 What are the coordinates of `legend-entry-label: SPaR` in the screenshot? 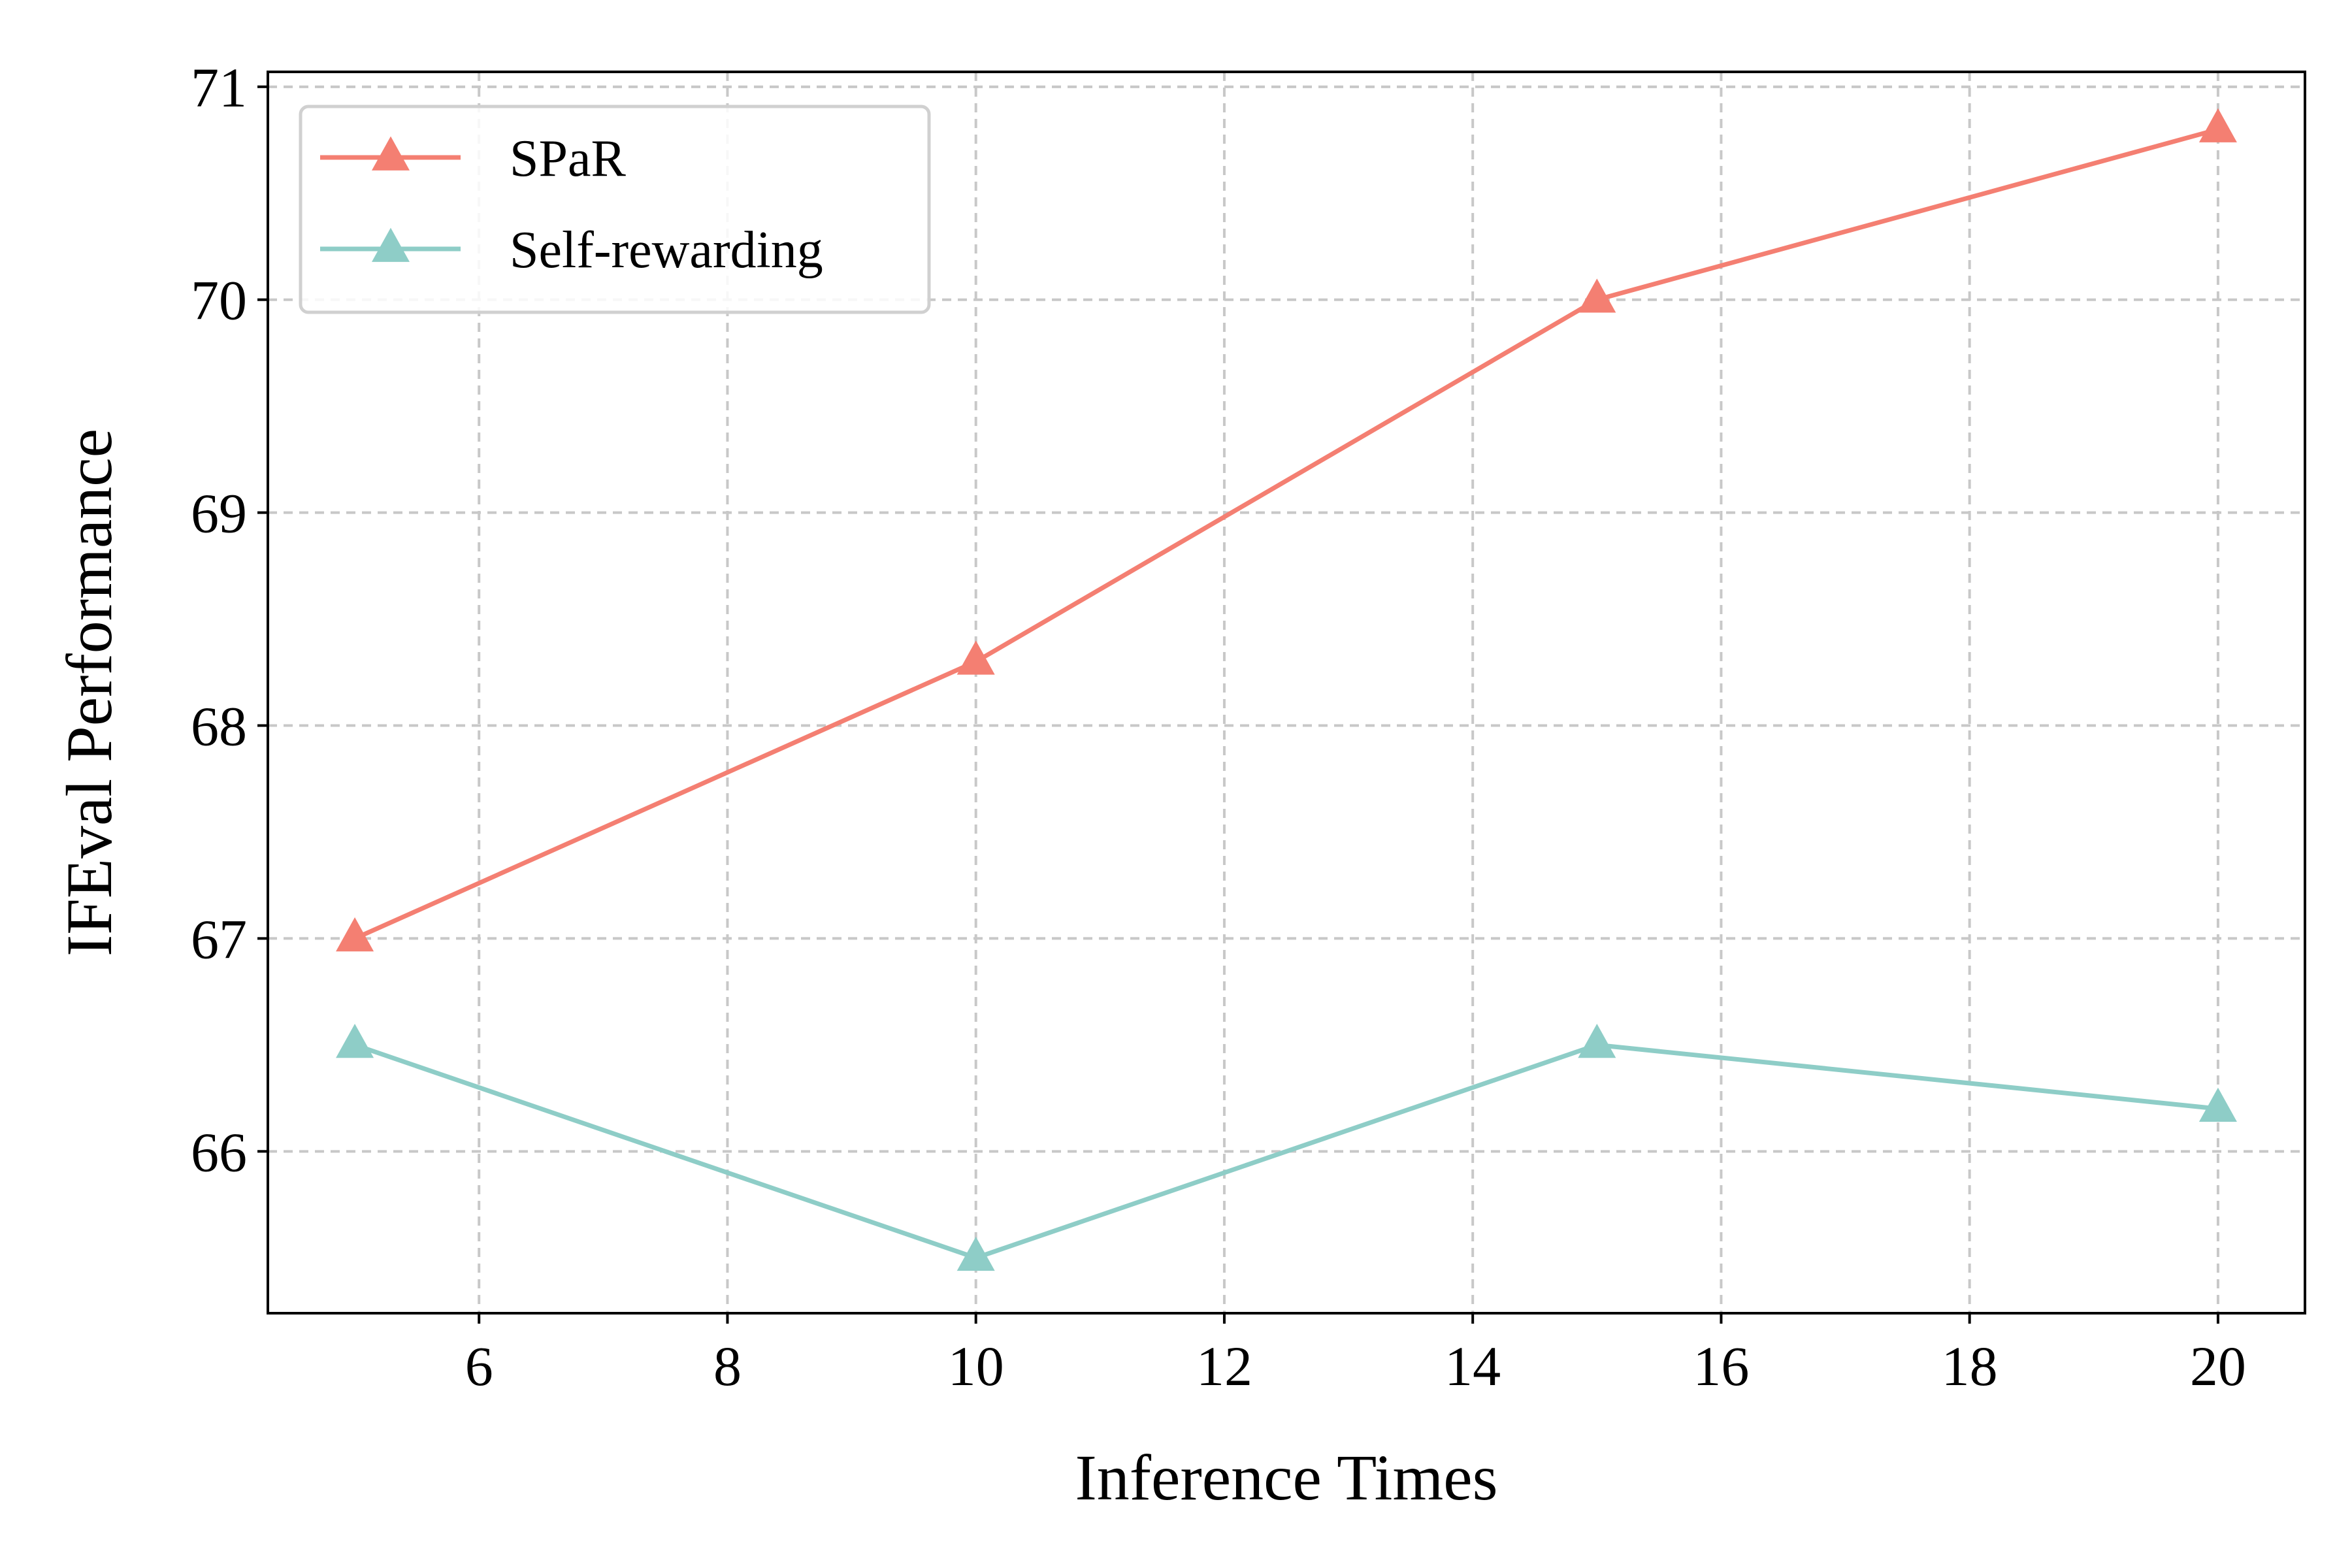 It's located at (568, 159).